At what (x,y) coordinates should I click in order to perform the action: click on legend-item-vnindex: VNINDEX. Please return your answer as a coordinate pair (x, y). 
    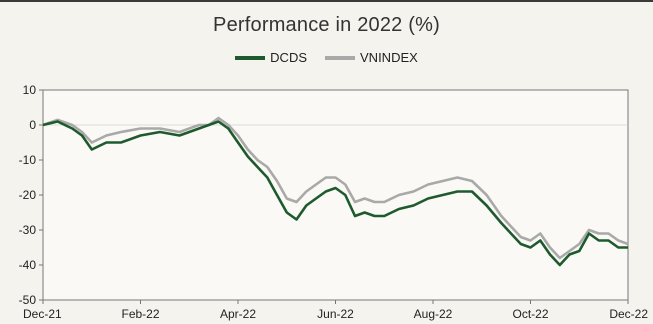
    Looking at the image, I should click on (371, 57).